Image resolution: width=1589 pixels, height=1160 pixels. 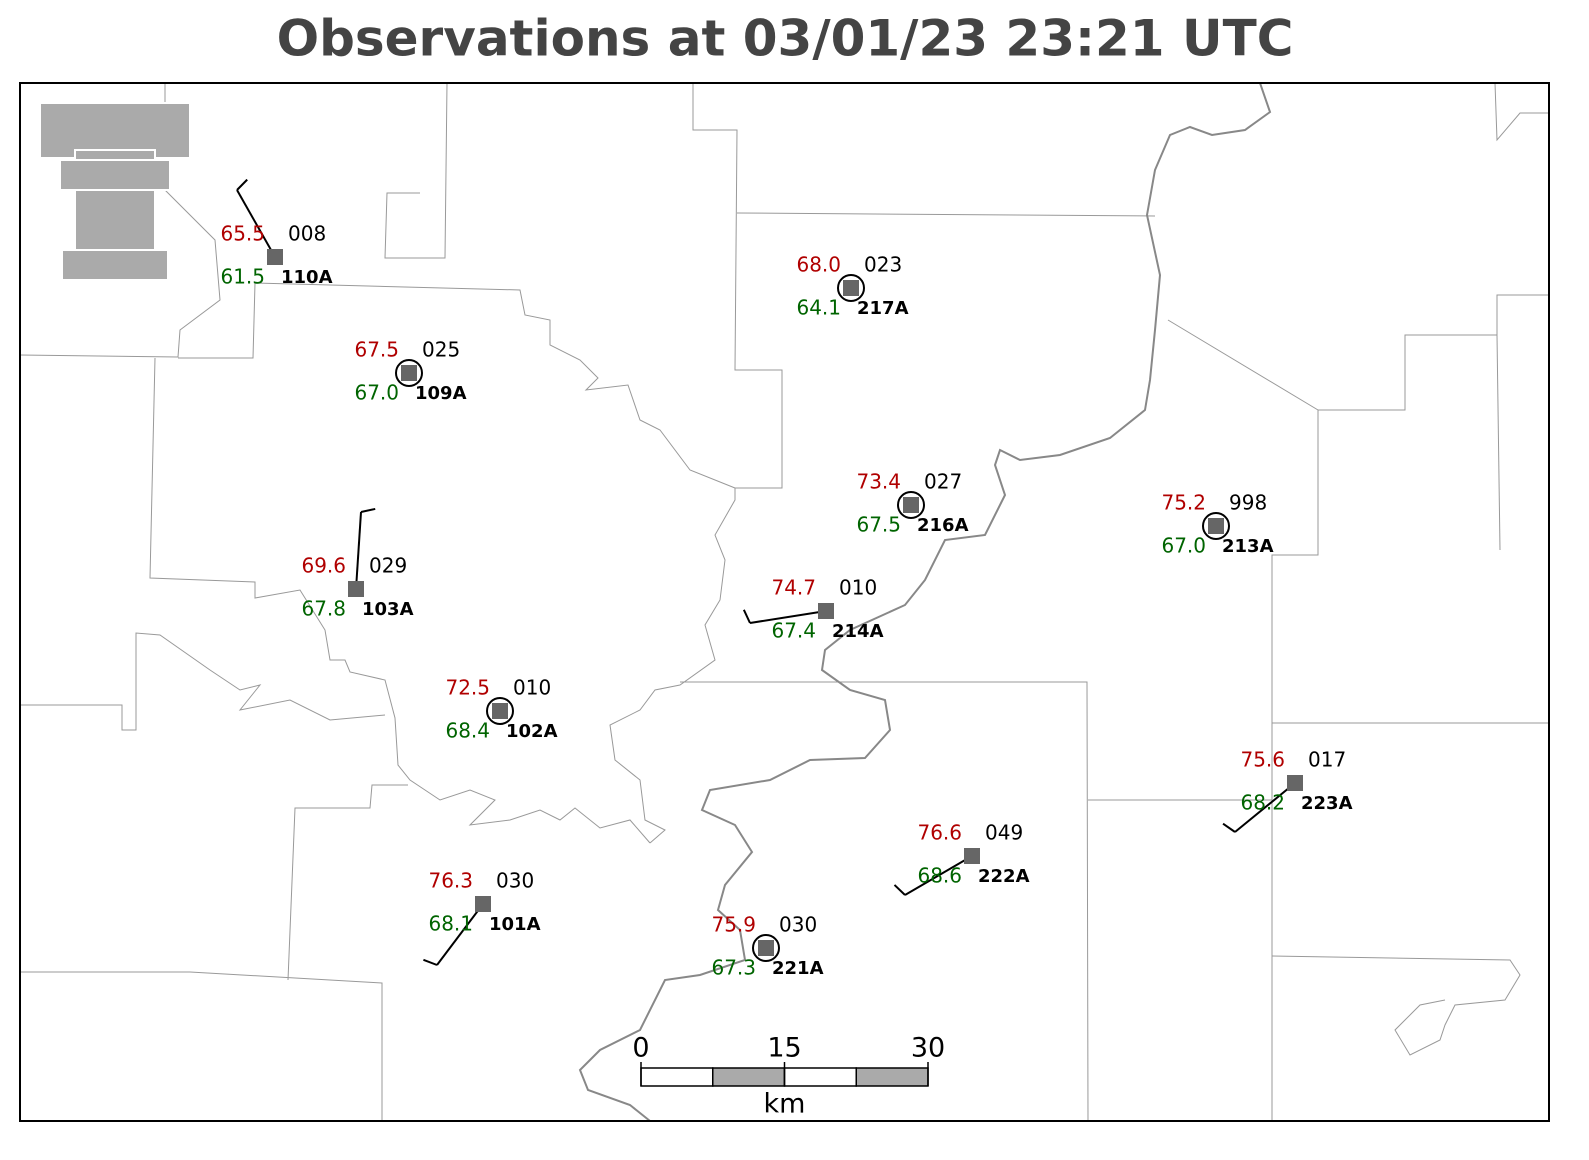 What do you see at coordinates (1262, 803) in the screenshot?
I see `dewpoint: 68.2` at bounding box center [1262, 803].